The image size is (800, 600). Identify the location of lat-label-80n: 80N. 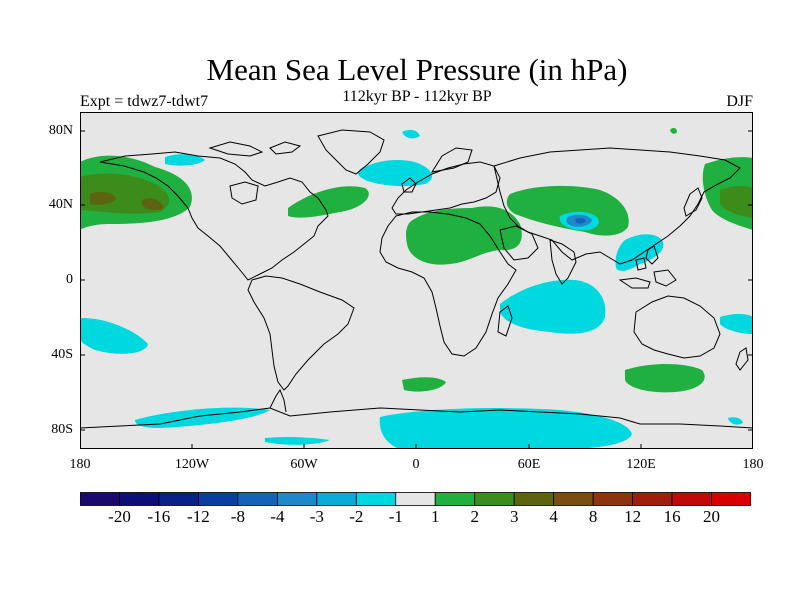
(60, 130).